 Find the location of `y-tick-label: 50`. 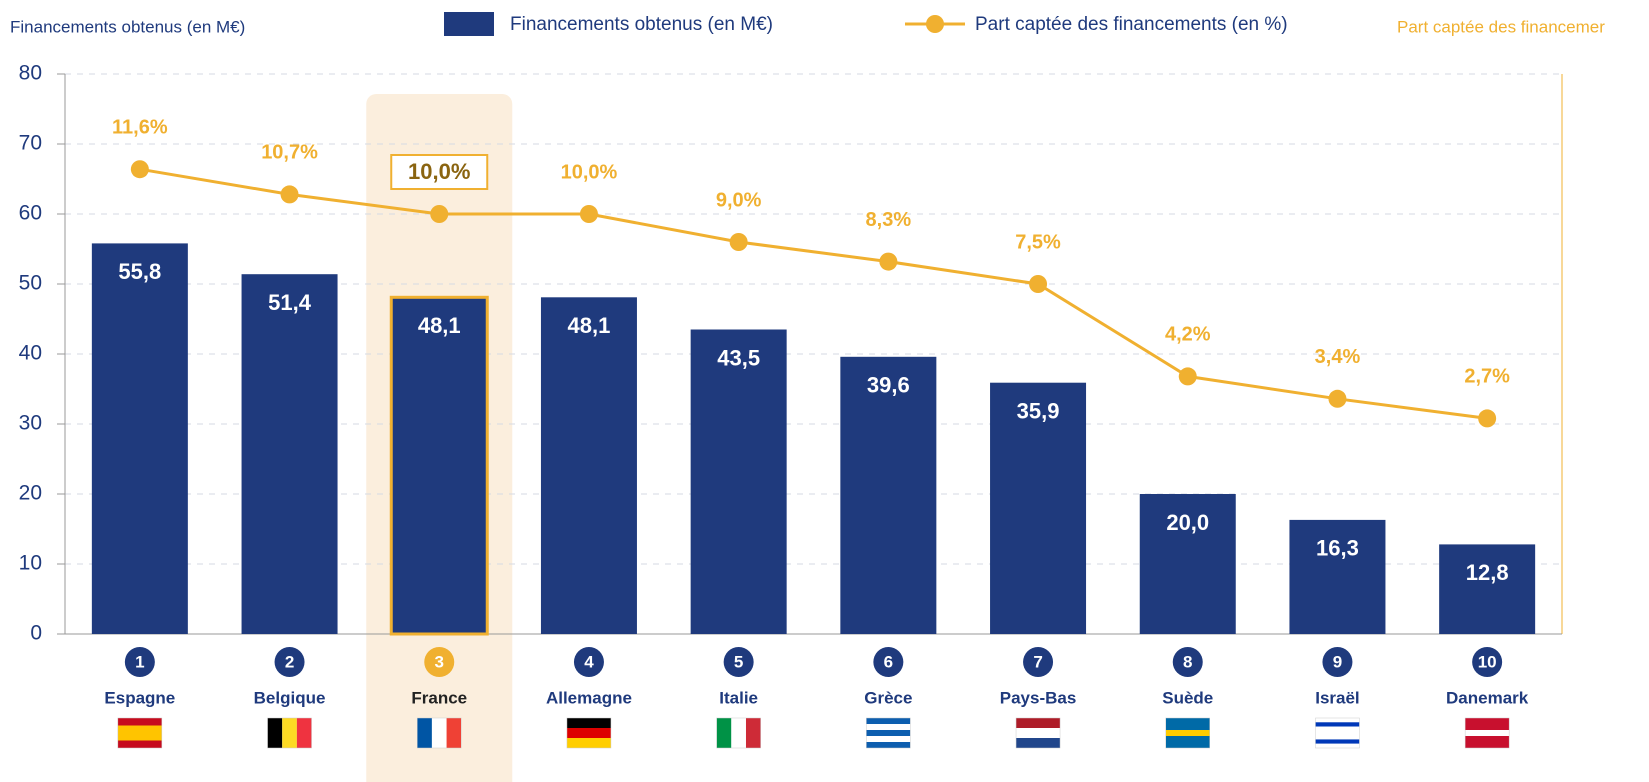

y-tick-label: 50 is located at coordinates (30, 283).